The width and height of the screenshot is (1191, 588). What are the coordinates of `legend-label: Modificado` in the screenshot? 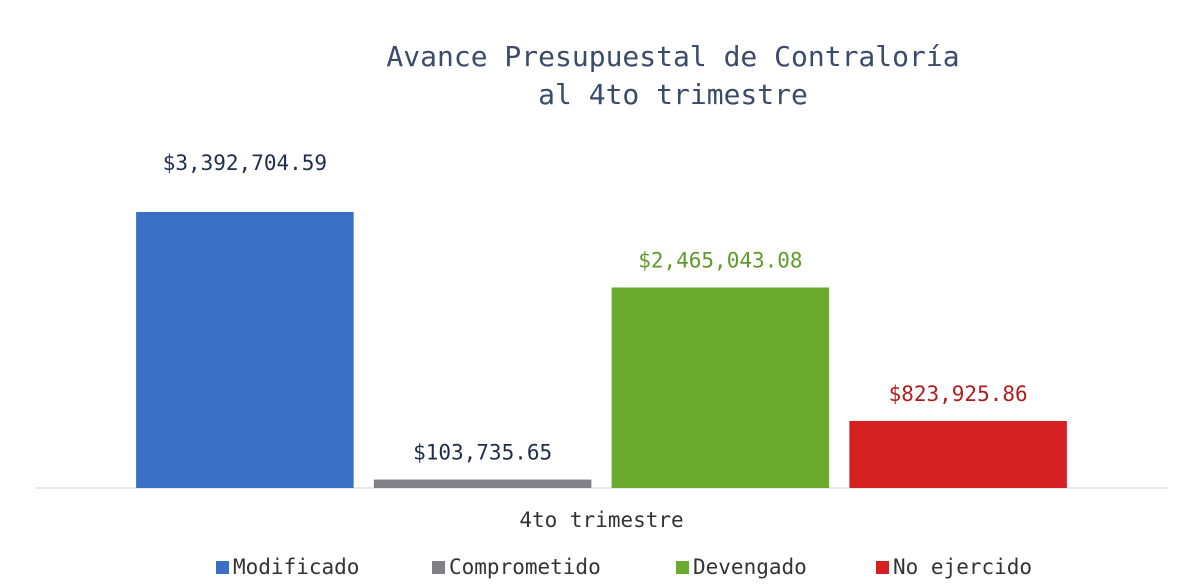 It's located at (296, 567).